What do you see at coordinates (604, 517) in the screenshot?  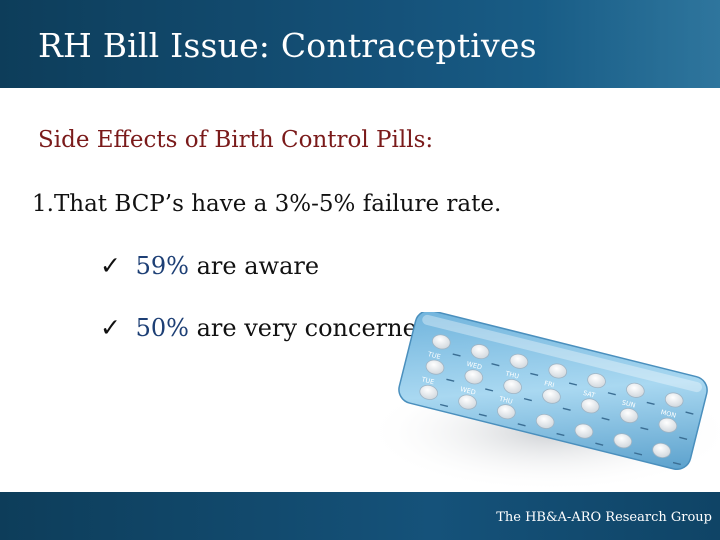 I see `footer-credit: The HB&A-ARO Research Group` at bounding box center [604, 517].